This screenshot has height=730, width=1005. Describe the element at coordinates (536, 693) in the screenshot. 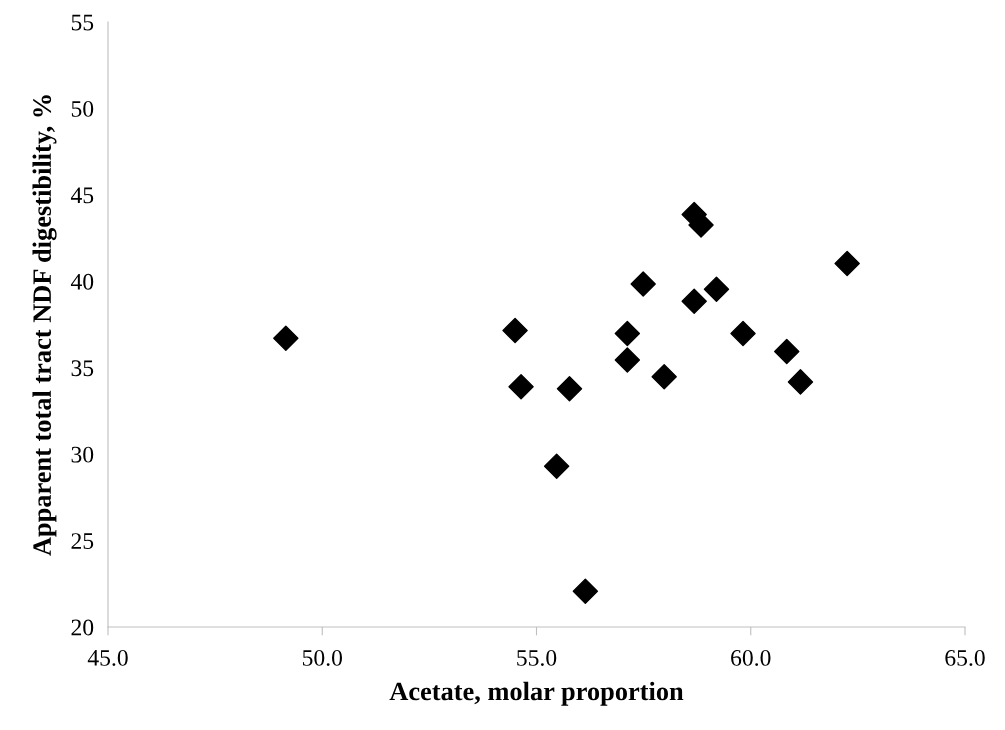

I see `x-axis-title: Acetate, molar proportion` at that location.